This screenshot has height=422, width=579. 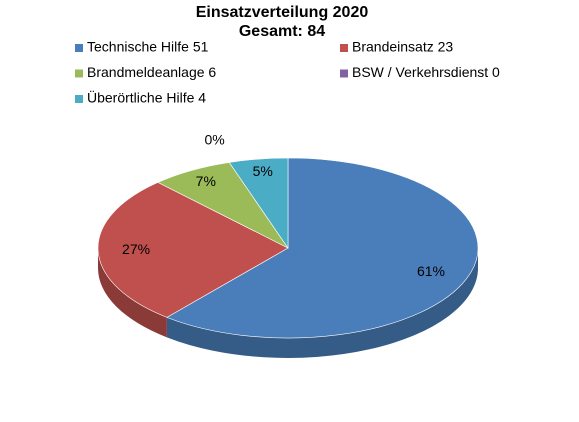 What do you see at coordinates (282, 31) in the screenshot?
I see `chart-subtitle: Gesamt: 84` at bounding box center [282, 31].